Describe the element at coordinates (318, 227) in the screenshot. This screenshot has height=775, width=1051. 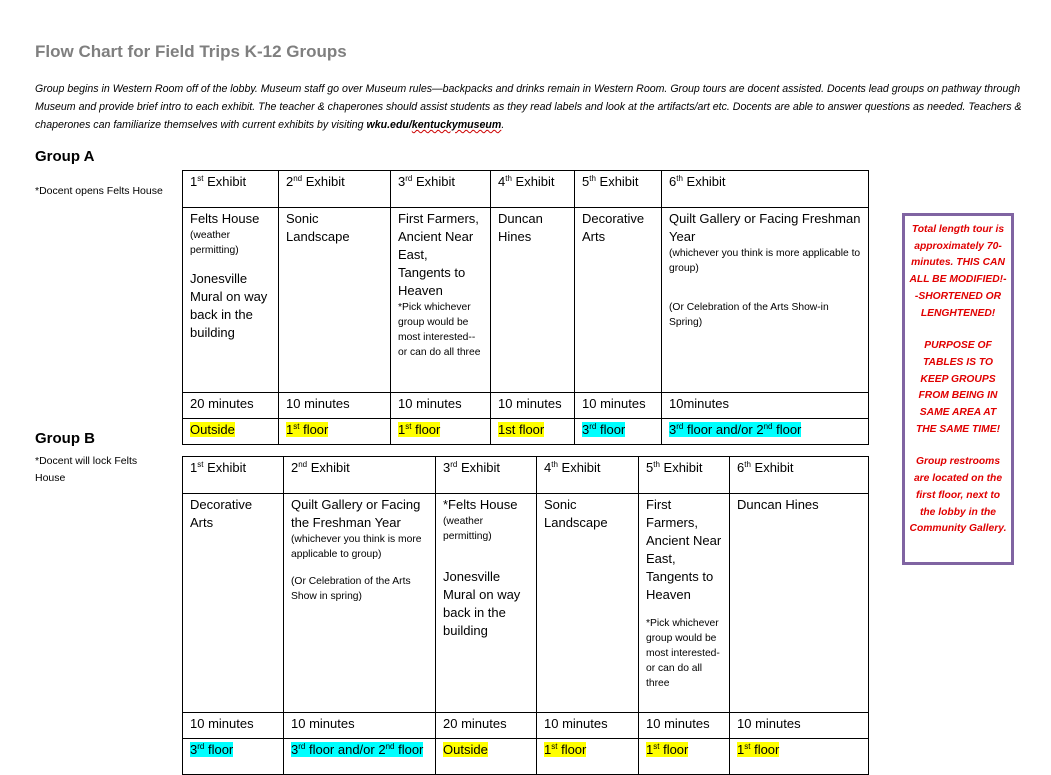
I see `exhibit-text: Sonic Landscape` at that location.